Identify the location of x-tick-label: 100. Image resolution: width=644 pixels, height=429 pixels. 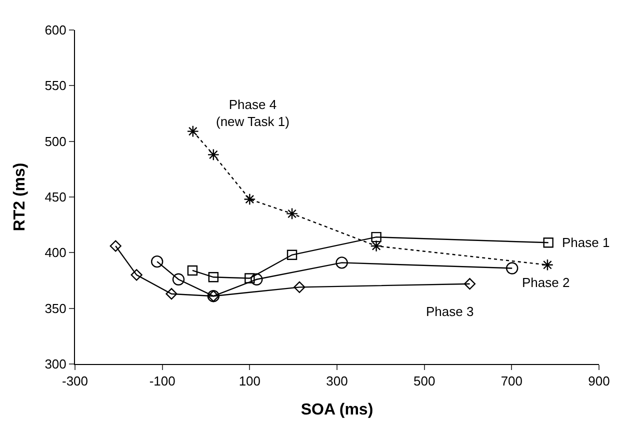
(249, 381).